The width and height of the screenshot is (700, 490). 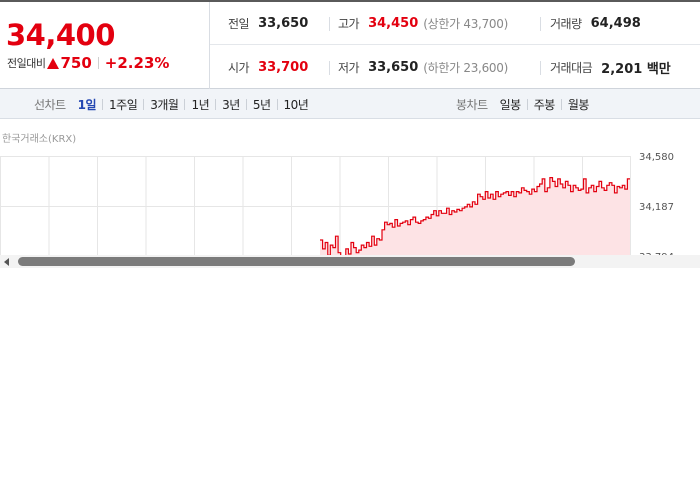 What do you see at coordinates (283, 23) in the screenshot?
I see `prev-close-value: 33,650` at bounding box center [283, 23].